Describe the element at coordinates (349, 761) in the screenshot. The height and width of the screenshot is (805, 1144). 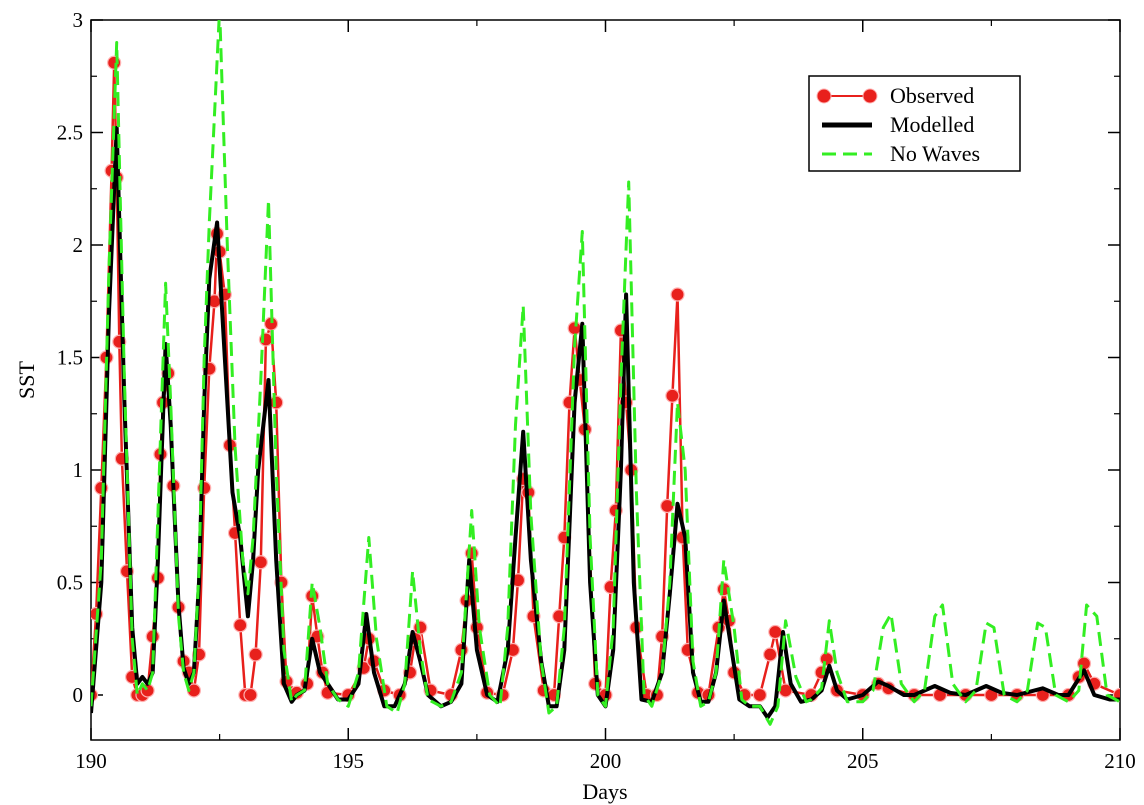
I see `x-tick-label: 195` at that location.